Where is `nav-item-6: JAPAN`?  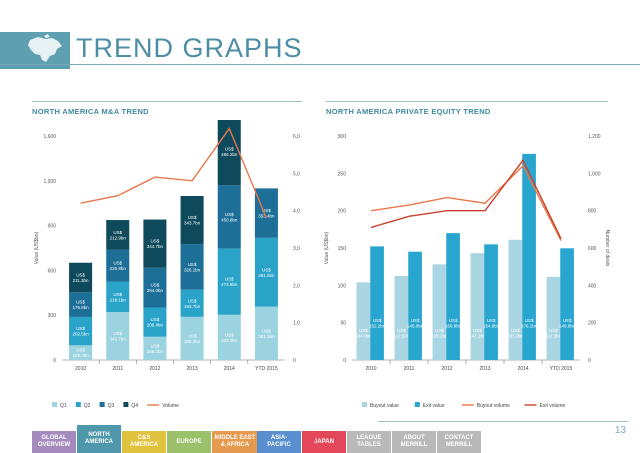
nav-item-6: JAPAN is located at coordinates (324, 442).